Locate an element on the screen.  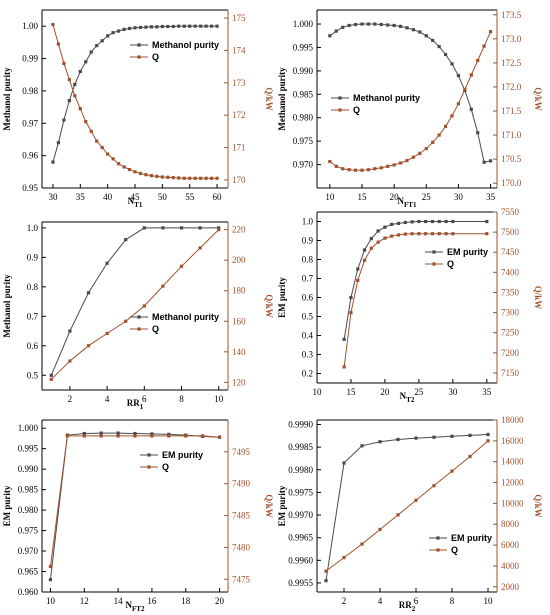
x-tick-label: 6 is located at coordinates (144, 399).